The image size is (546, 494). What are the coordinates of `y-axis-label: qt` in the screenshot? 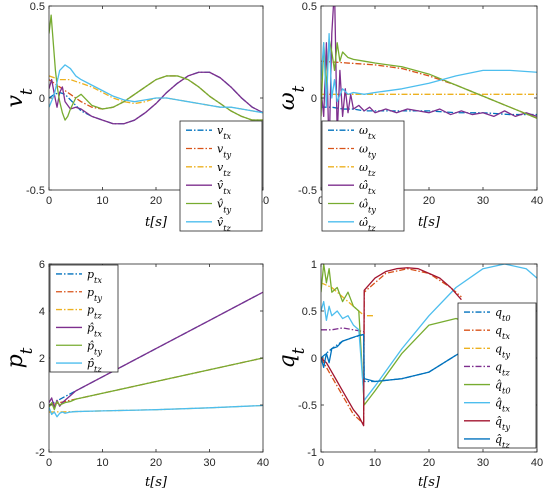 It's located at (291, 357).